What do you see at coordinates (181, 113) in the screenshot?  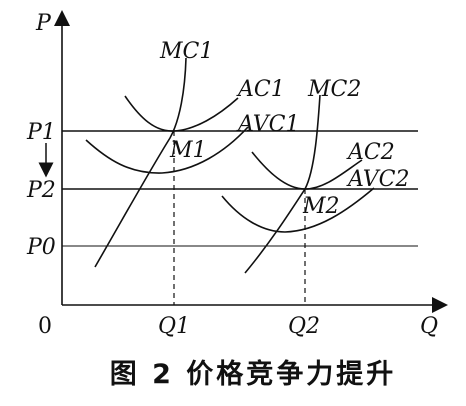 I see `ac1-curve` at bounding box center [181, 113].